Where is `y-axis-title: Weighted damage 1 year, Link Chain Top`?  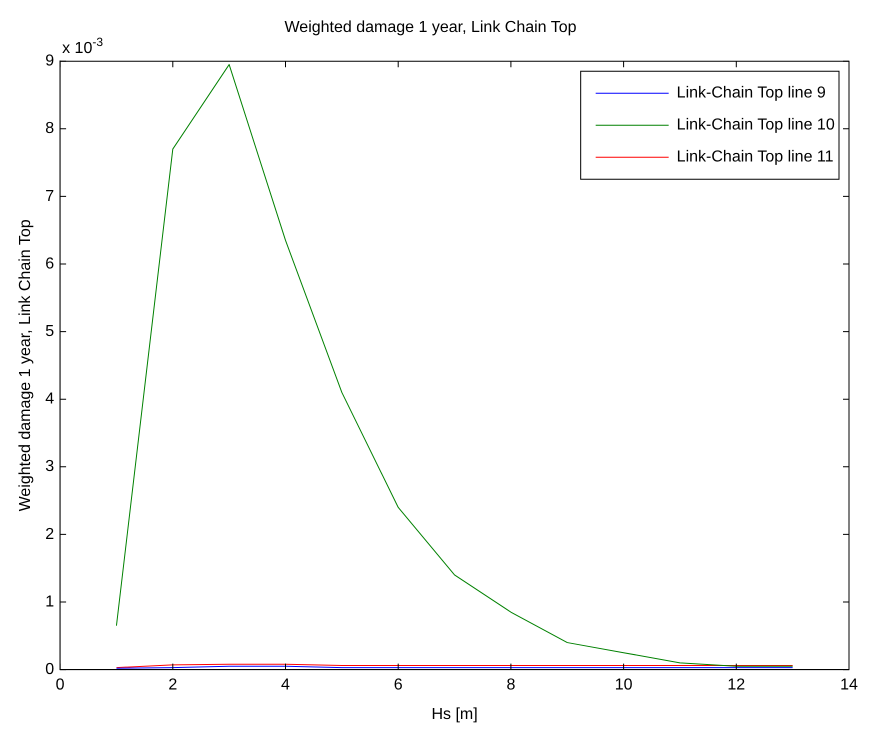 y-axis-title: Weighted damage 1 year, Link Chain Top is located at coordinates (25, 365).